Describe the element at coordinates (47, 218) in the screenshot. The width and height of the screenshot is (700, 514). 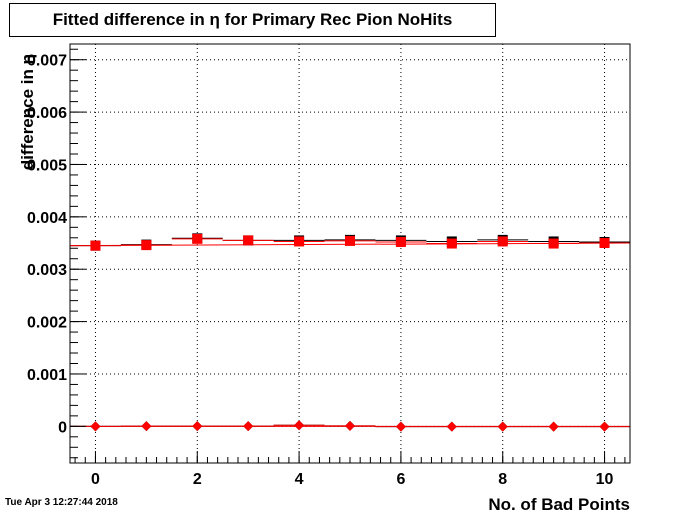
I see `y-tick-label: 0.004` at that location.